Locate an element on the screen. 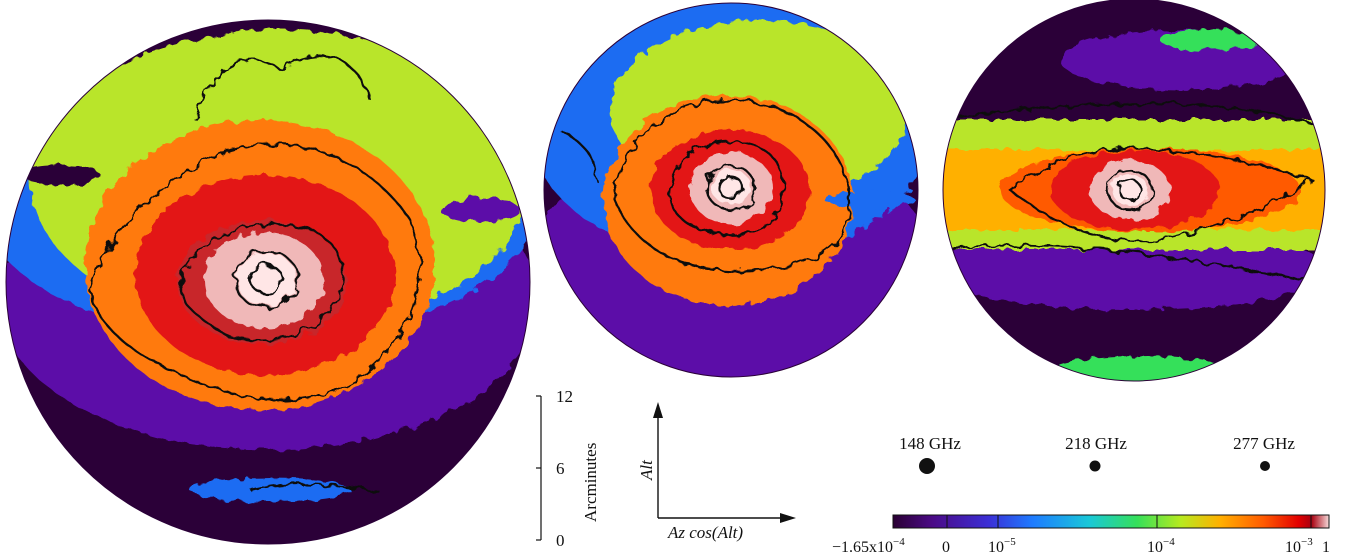 Image resolution: width=1358 pixels, height=554 pixels. scale-tick-0: 0 is located at coordinates (560, 540).